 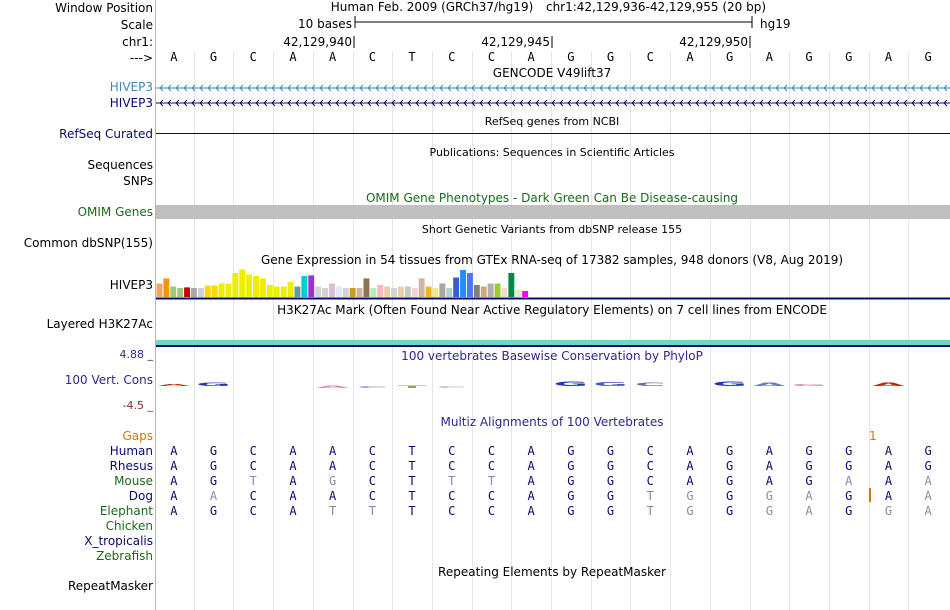 I want to click on h3k27ac-track-label: Layered H3K27Ac, so click(x=99, y=324).